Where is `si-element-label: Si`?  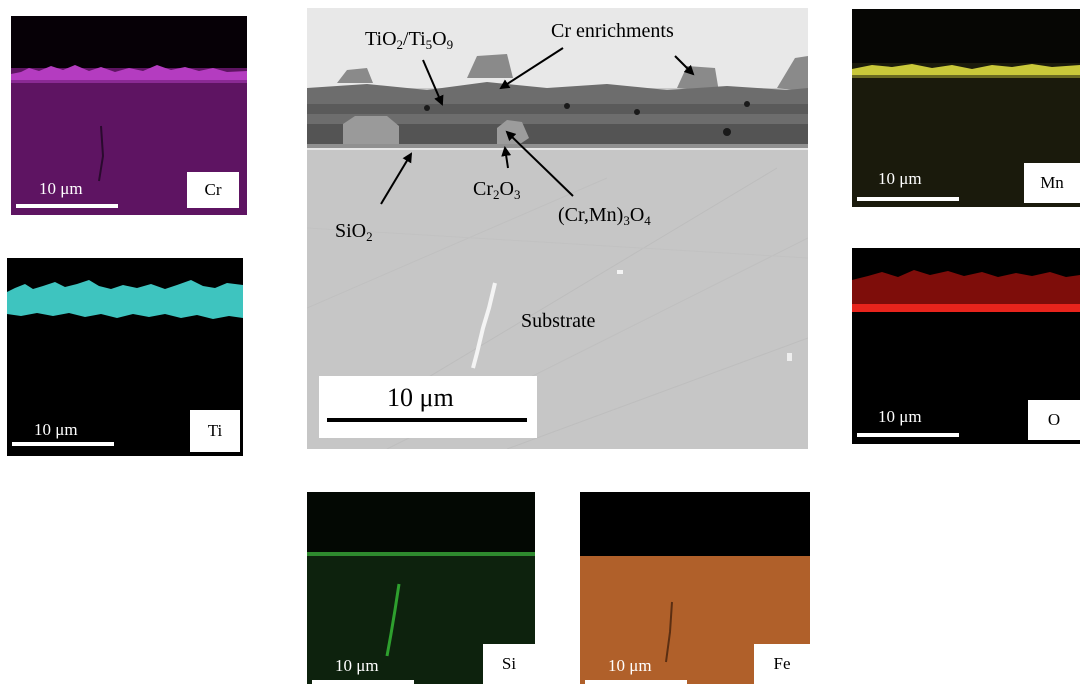
si-element-label: Si is located at coordinates (509, 664).